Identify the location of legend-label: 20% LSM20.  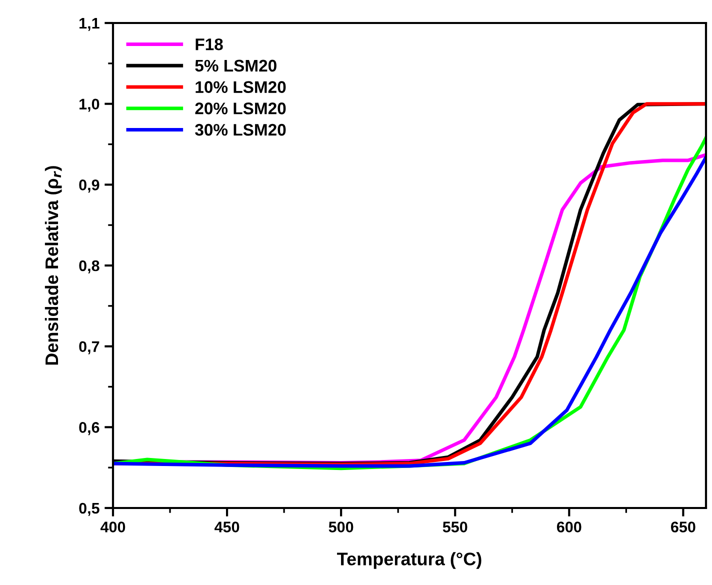
(240, 108).